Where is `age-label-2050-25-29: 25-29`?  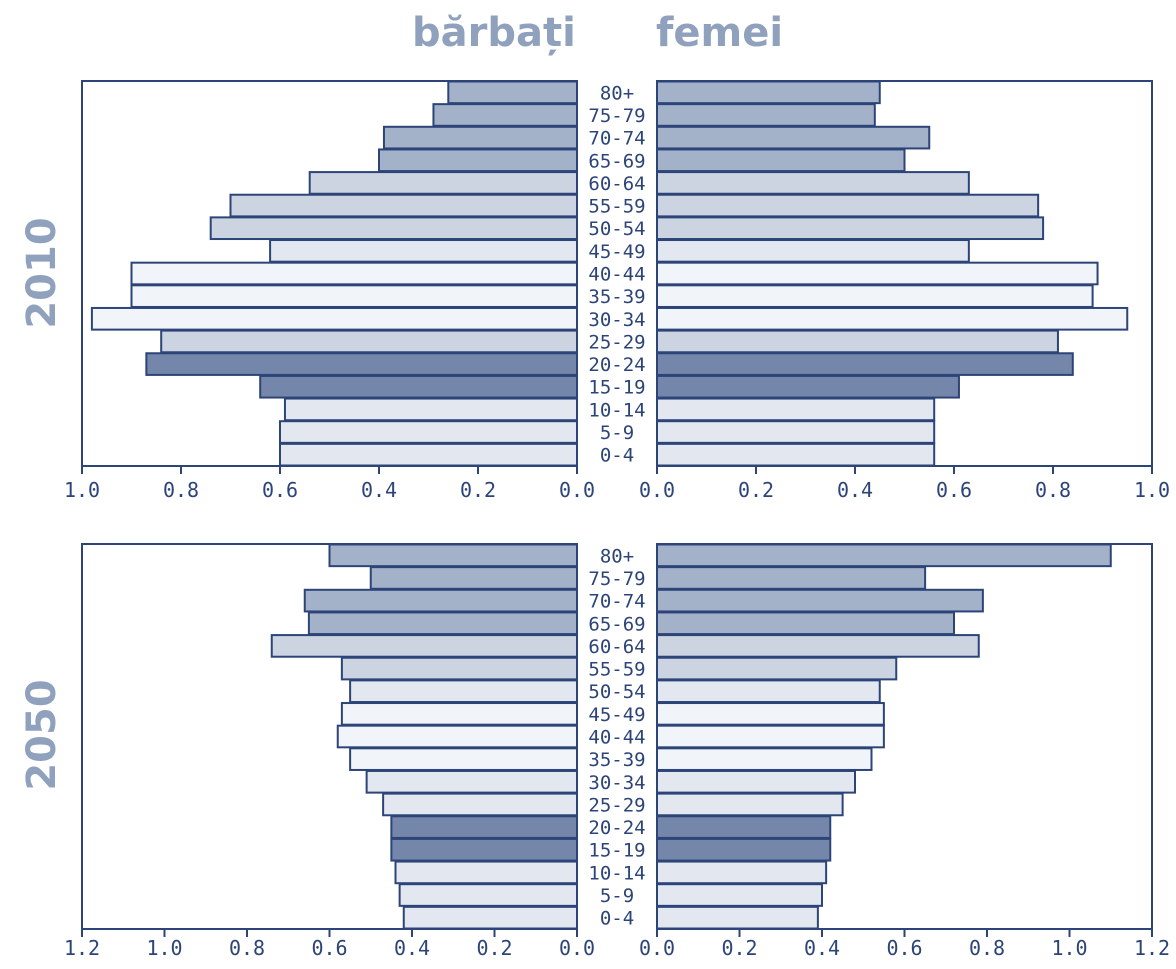
age-label-2050-25-29: 25-29 is located at coordinates (616, 805).